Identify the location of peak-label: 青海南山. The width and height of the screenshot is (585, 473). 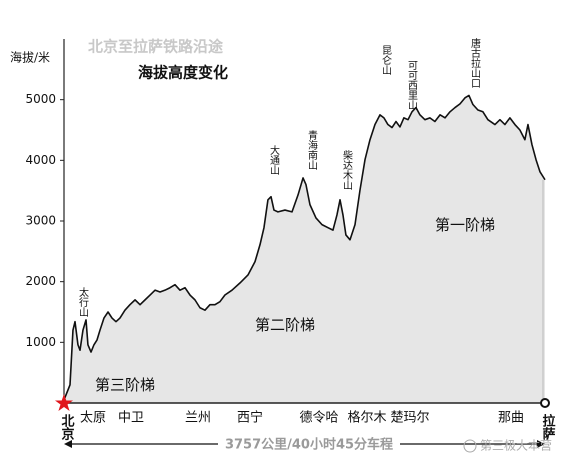
(312, 149).